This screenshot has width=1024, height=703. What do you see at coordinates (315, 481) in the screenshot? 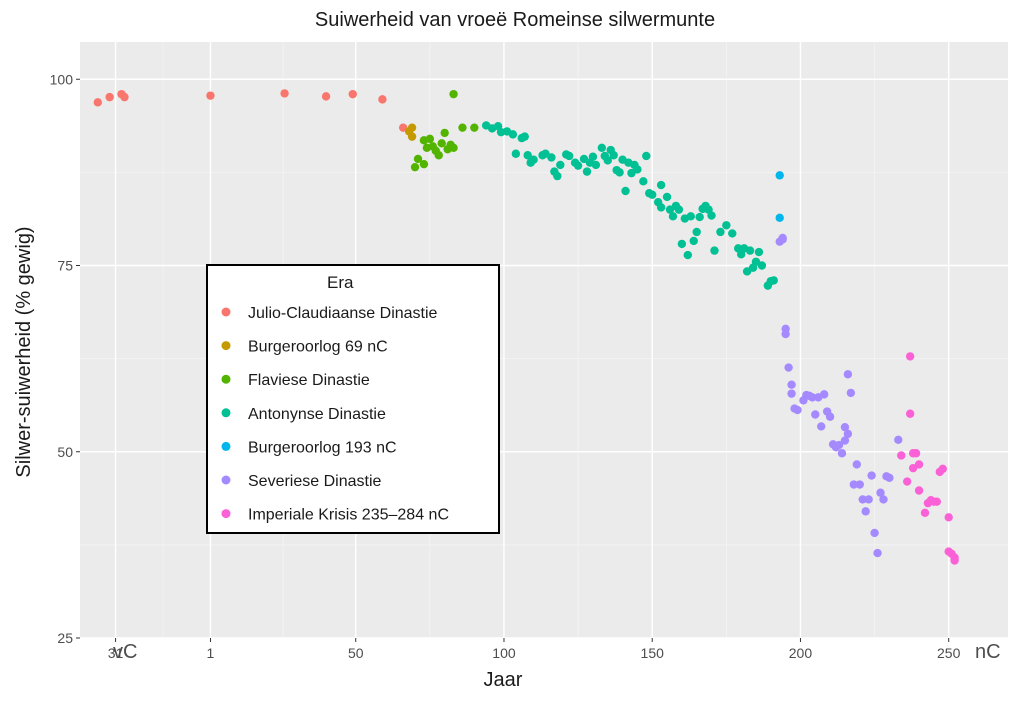
I see `legend-label: Severiese Dinastie` at bounding box center [315, 481].